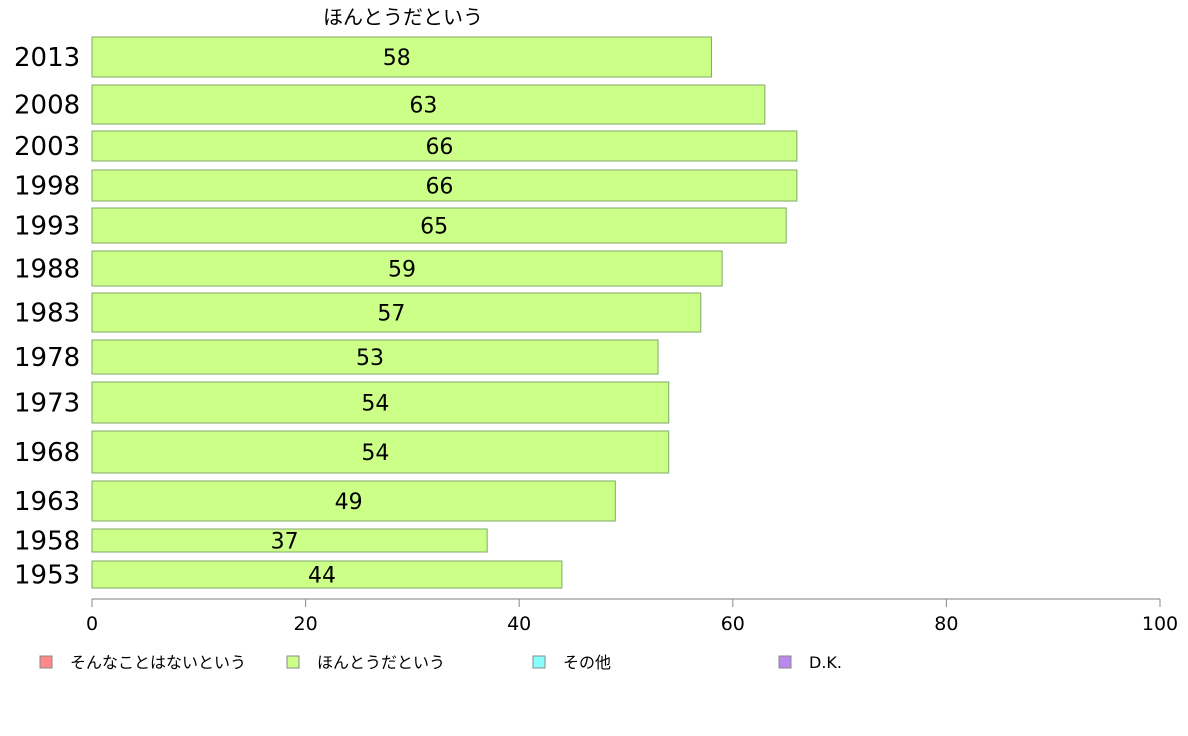  What do you see at coordinates (47, 542) in the screenshot?
I see `category-label-1958: 1958` at bounding box center [47, 542].